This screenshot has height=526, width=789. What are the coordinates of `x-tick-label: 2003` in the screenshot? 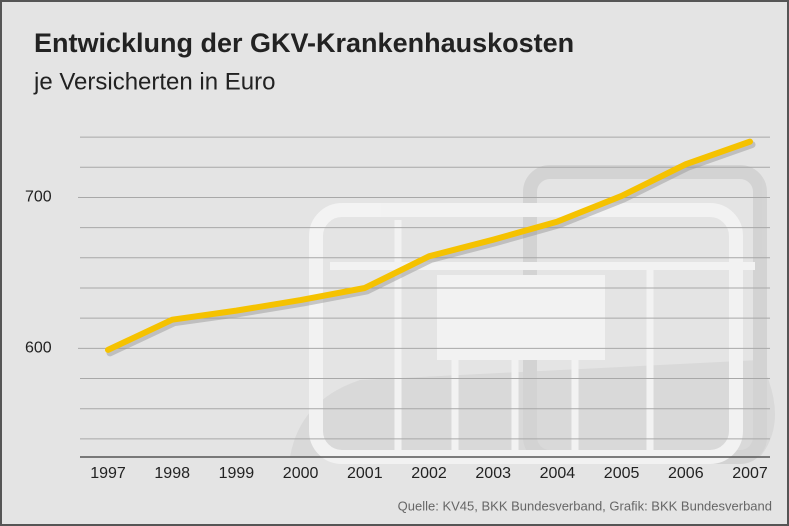 It's located at (493, 473).